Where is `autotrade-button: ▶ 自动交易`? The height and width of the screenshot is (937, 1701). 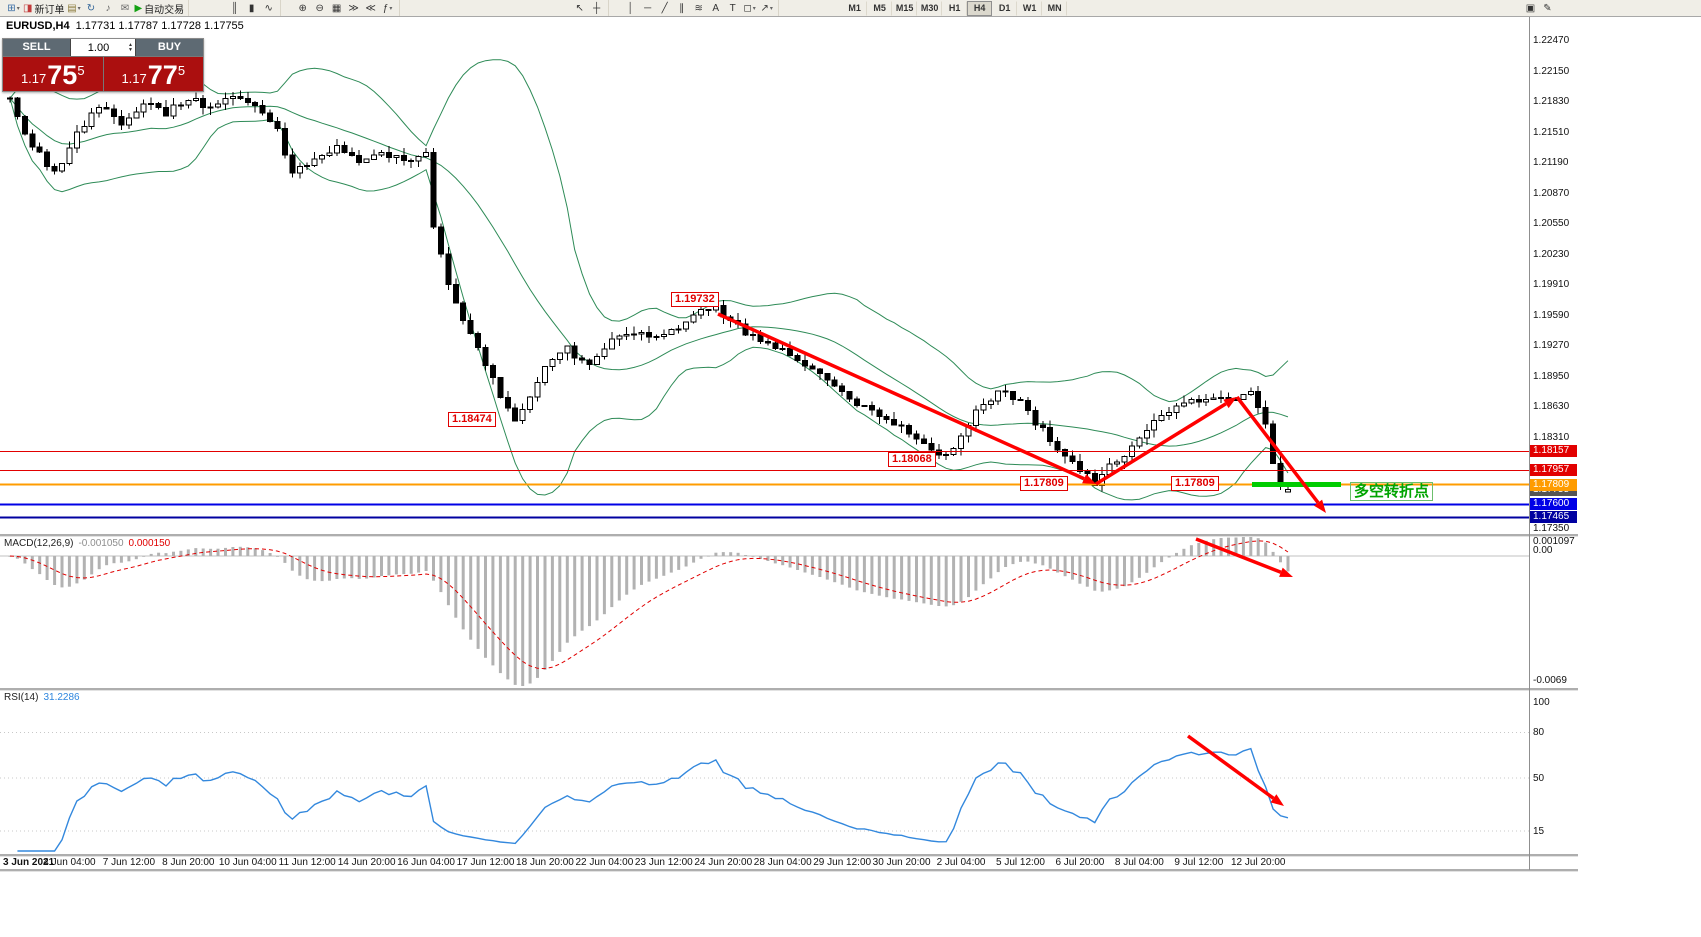
autotrade-button: ▶ 自动交易 is located at coordinates (159, 8).